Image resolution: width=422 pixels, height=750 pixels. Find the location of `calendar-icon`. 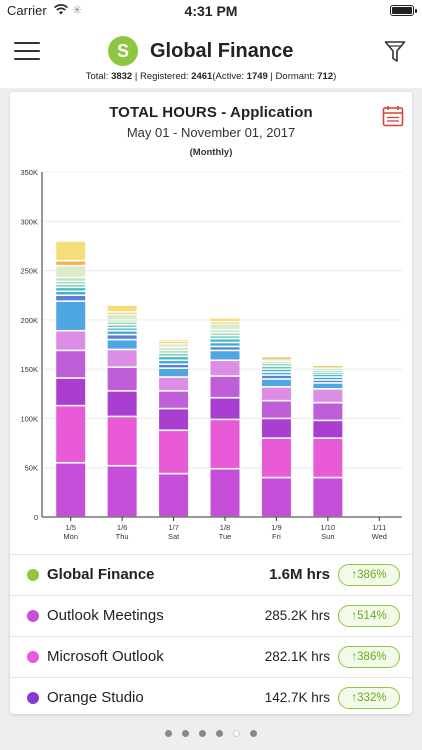

calendar-icon is located at coordinates (393, 116).